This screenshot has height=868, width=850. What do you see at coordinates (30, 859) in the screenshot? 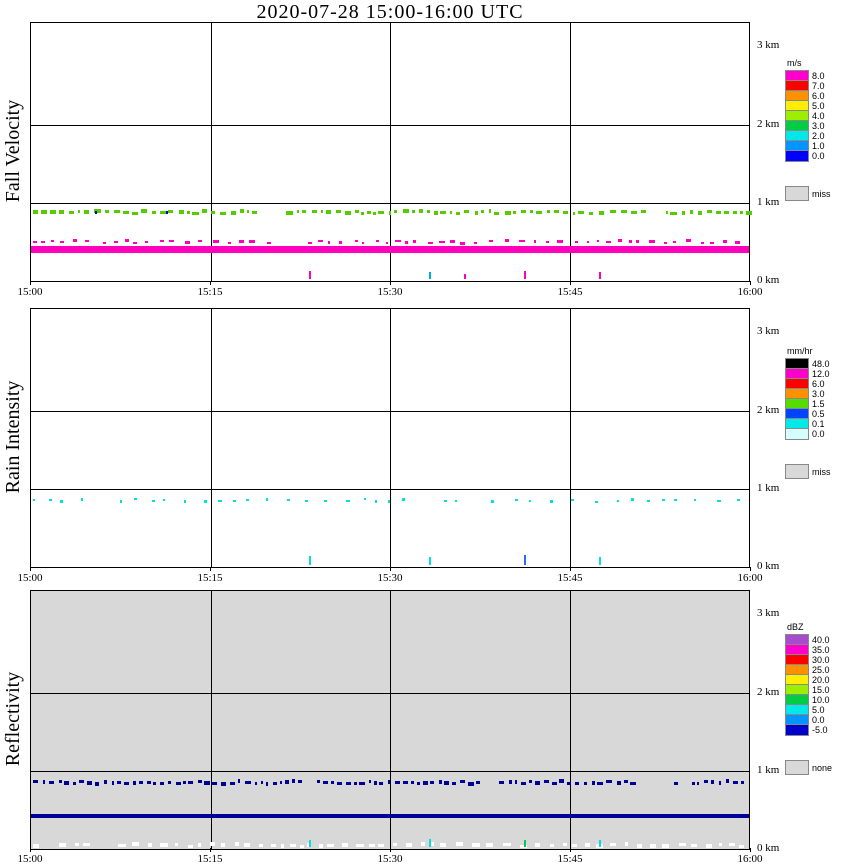
I see `x-tick-label: 15:00` at bounding box center [30, 859].